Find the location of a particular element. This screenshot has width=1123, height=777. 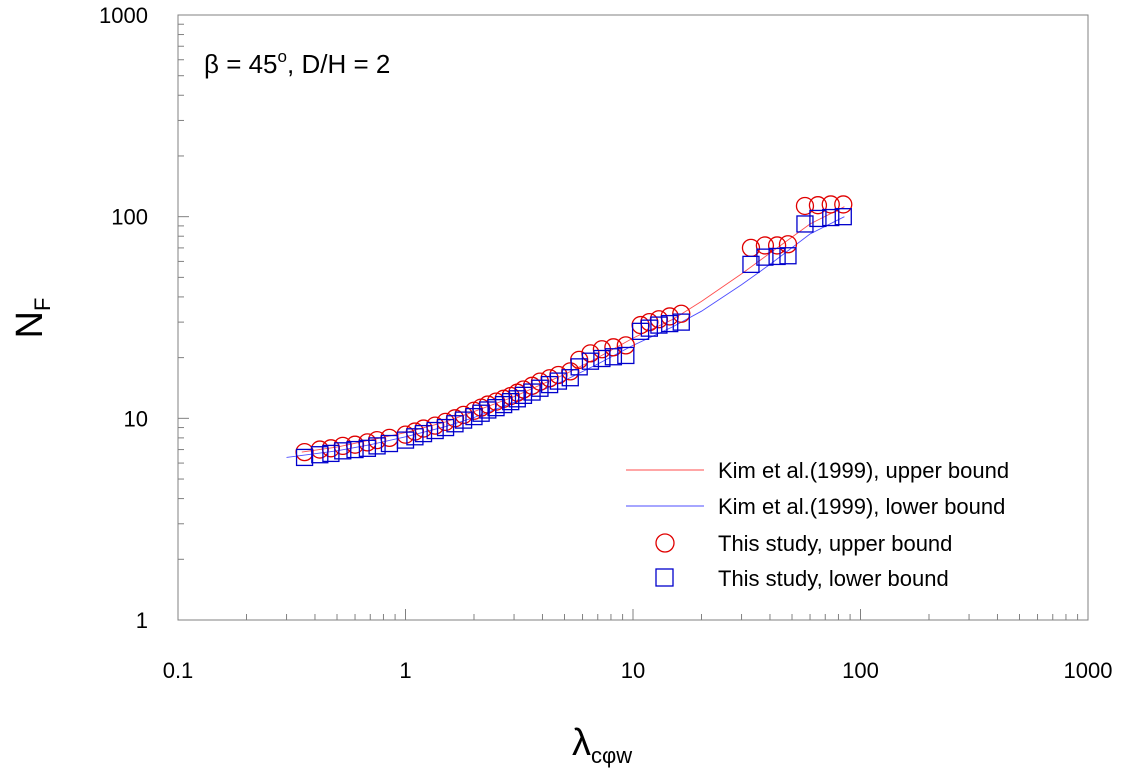

legend-label-kim-upper: Kim et al.(1999), upper bound is located at coordinates (863, 470).